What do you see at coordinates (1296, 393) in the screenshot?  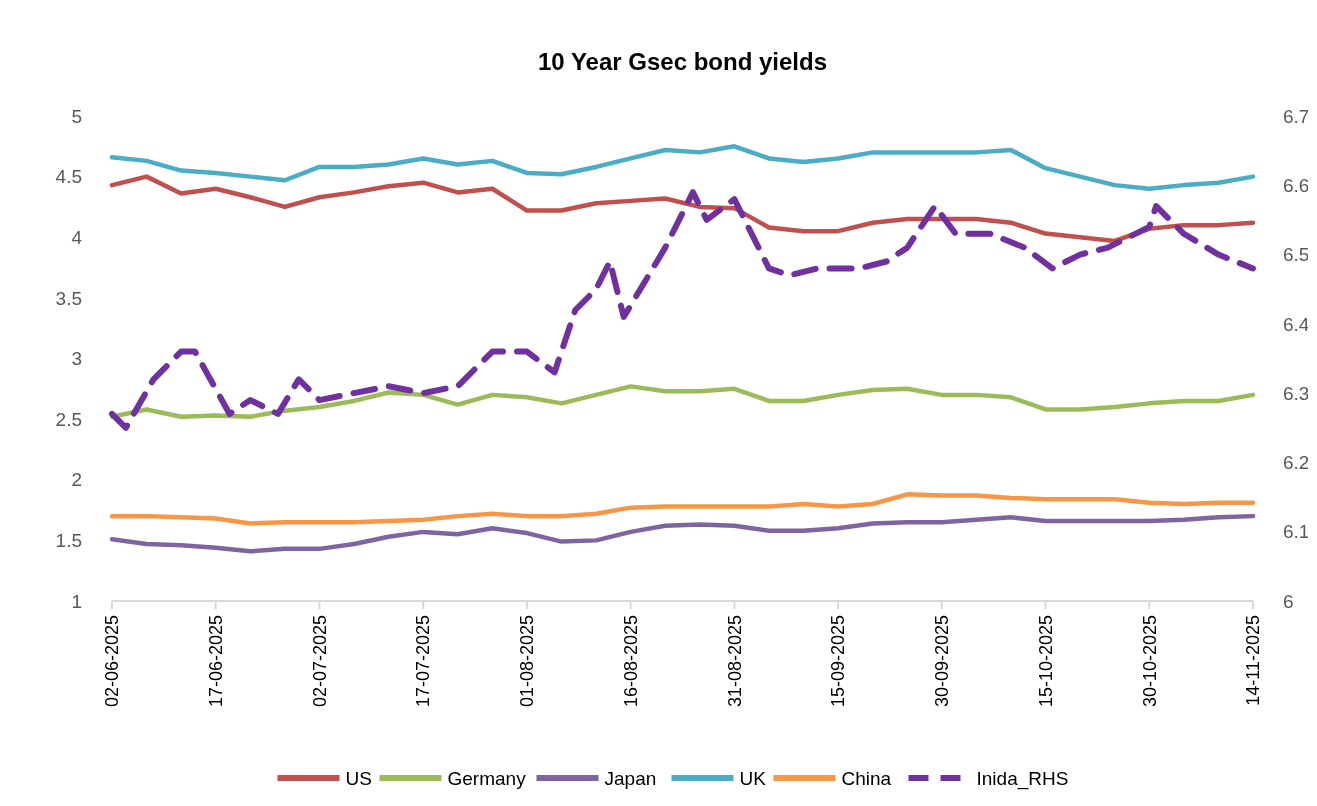 I see `y2-tick-label: 6.3` at bounding box center [1296, 393].